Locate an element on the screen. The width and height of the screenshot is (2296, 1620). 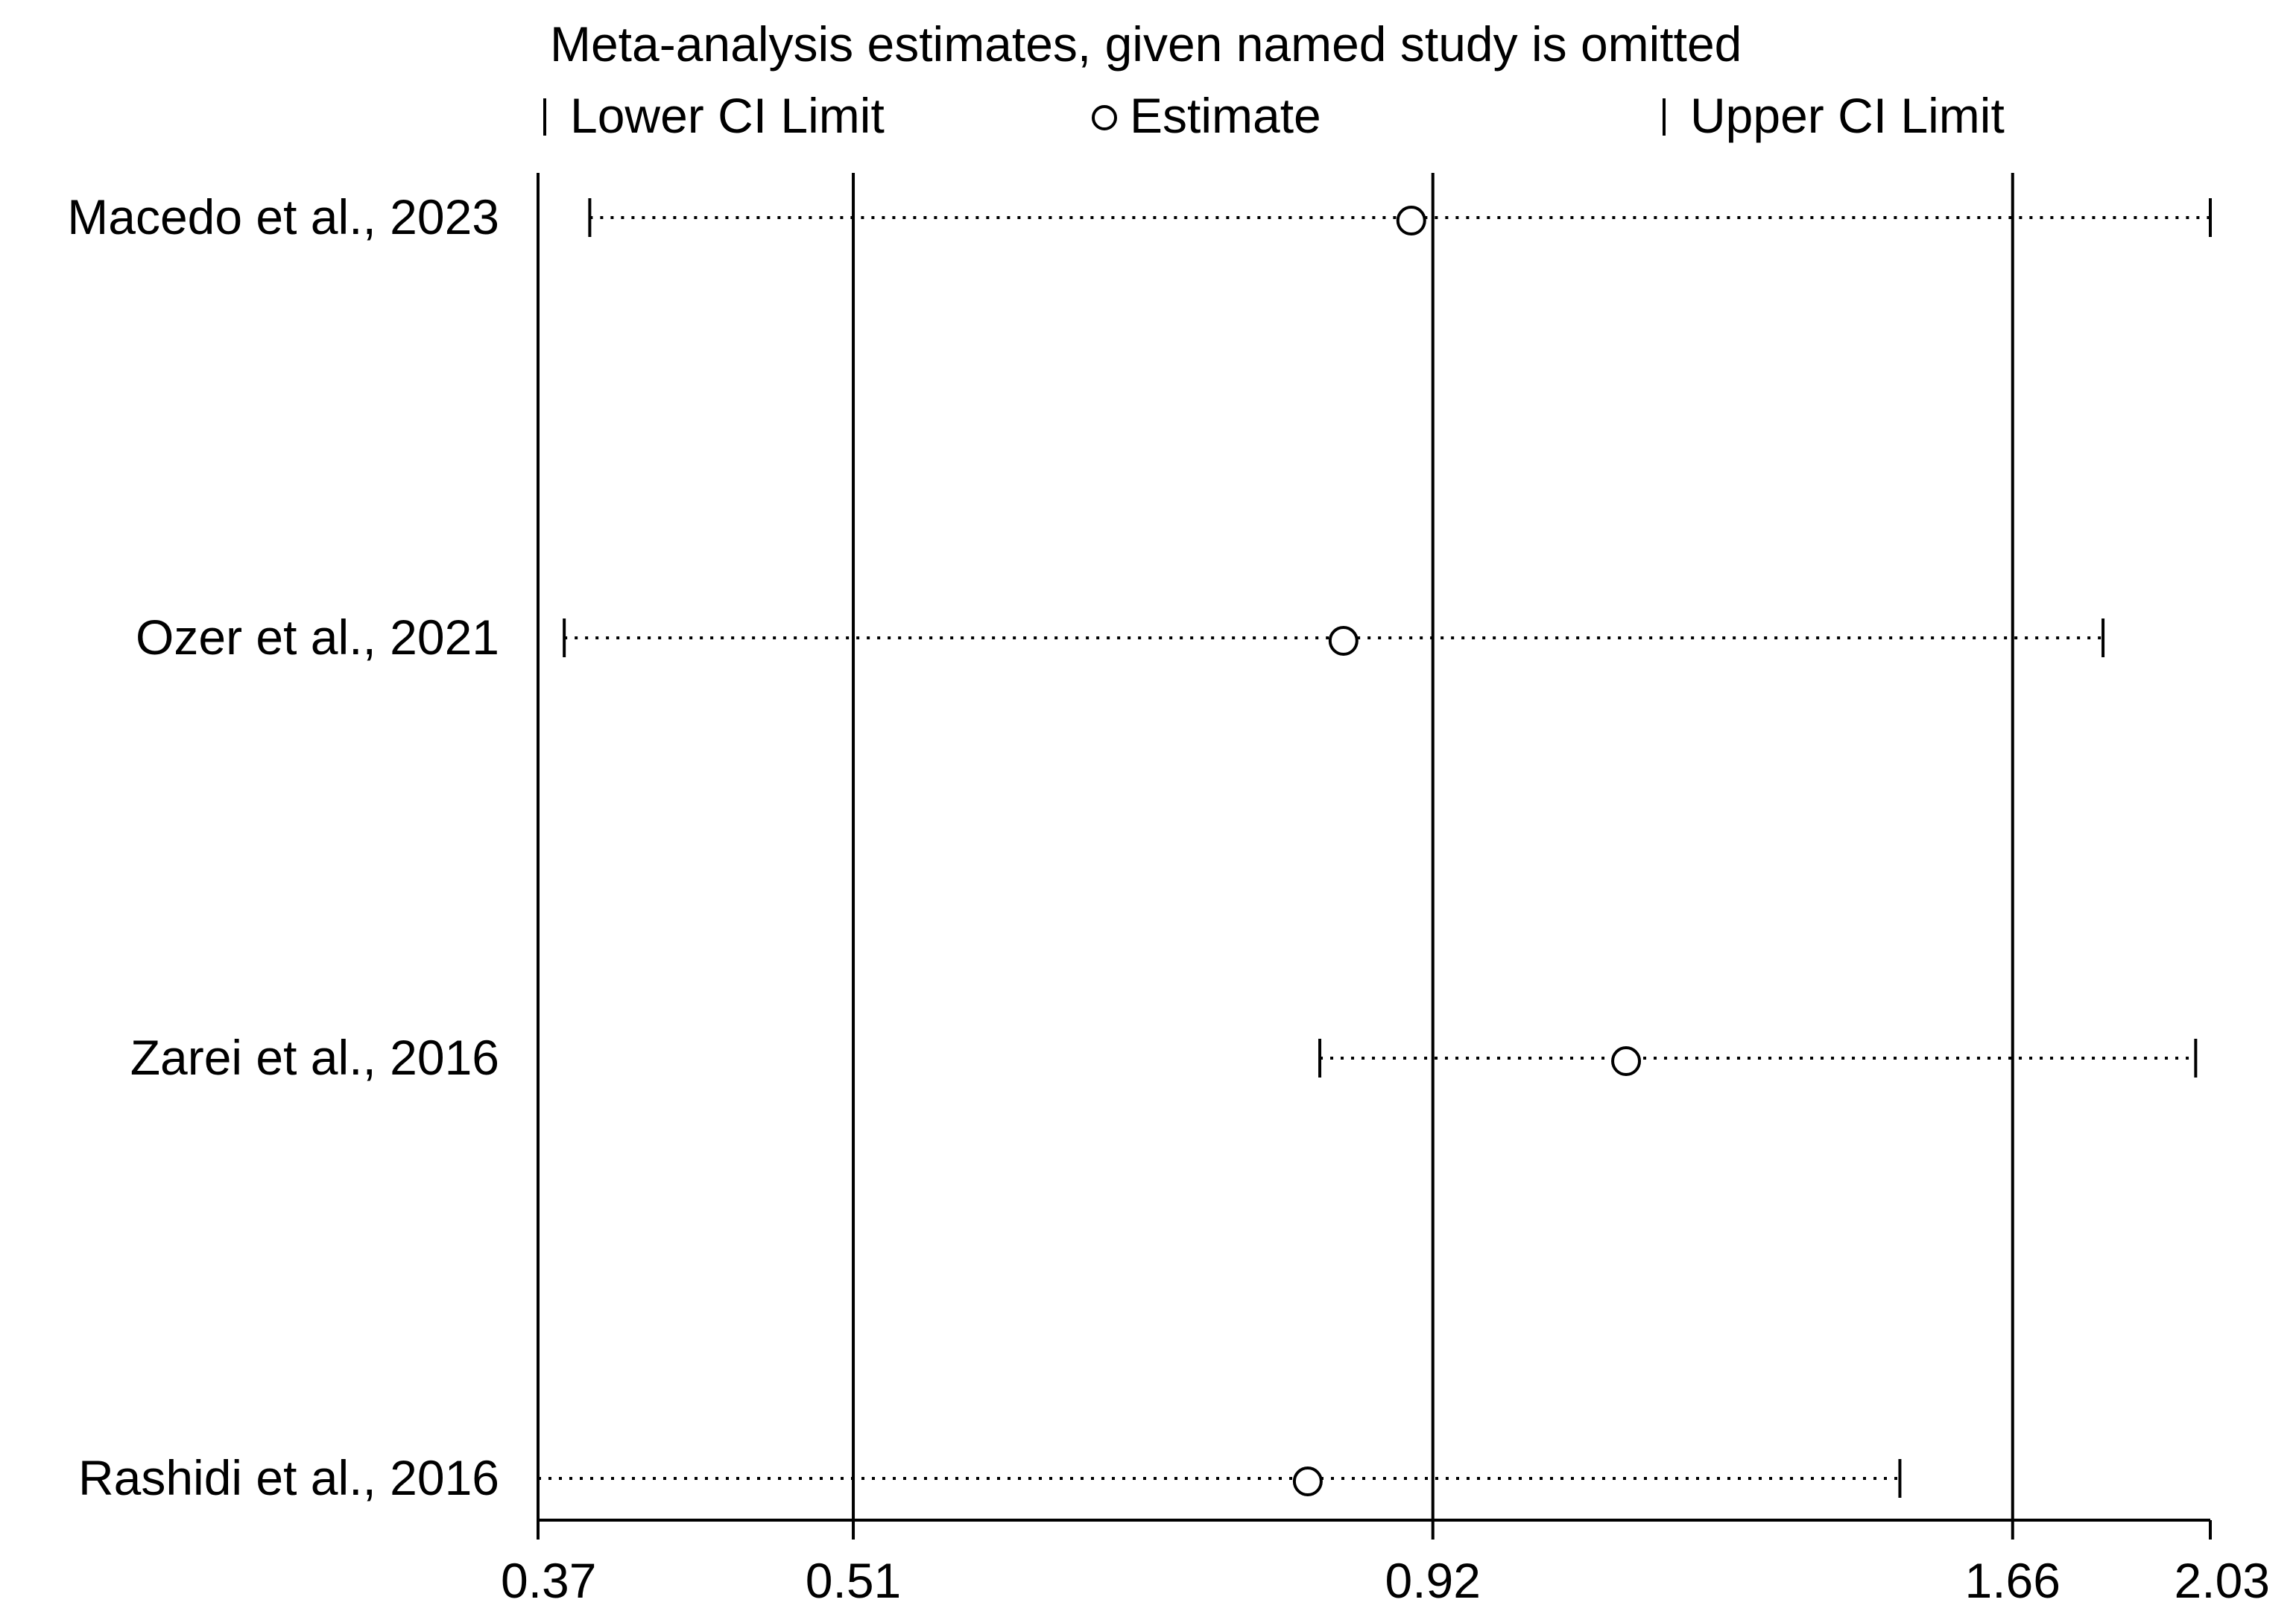
x-tick-label-2: 0.92 is located at coordinates (1432, 1580).